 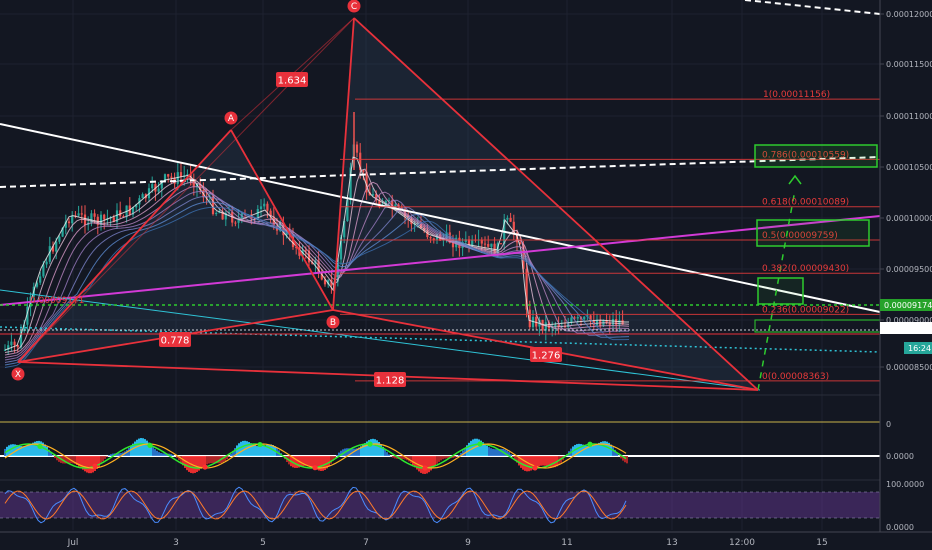 What do you see at coordinates (906, 275) in the screenshot?
I see `price-axis-bg` at bounding box center [906, 275].